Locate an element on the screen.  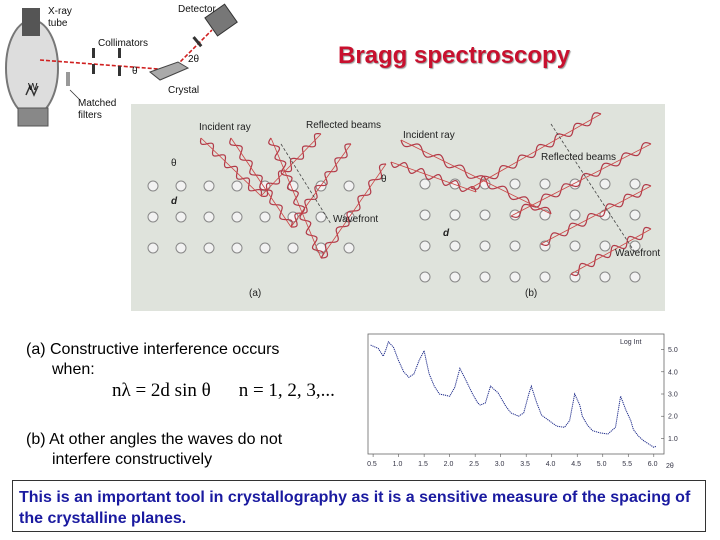
spacing-d-label-b: d is located at coordinates (446, 233).